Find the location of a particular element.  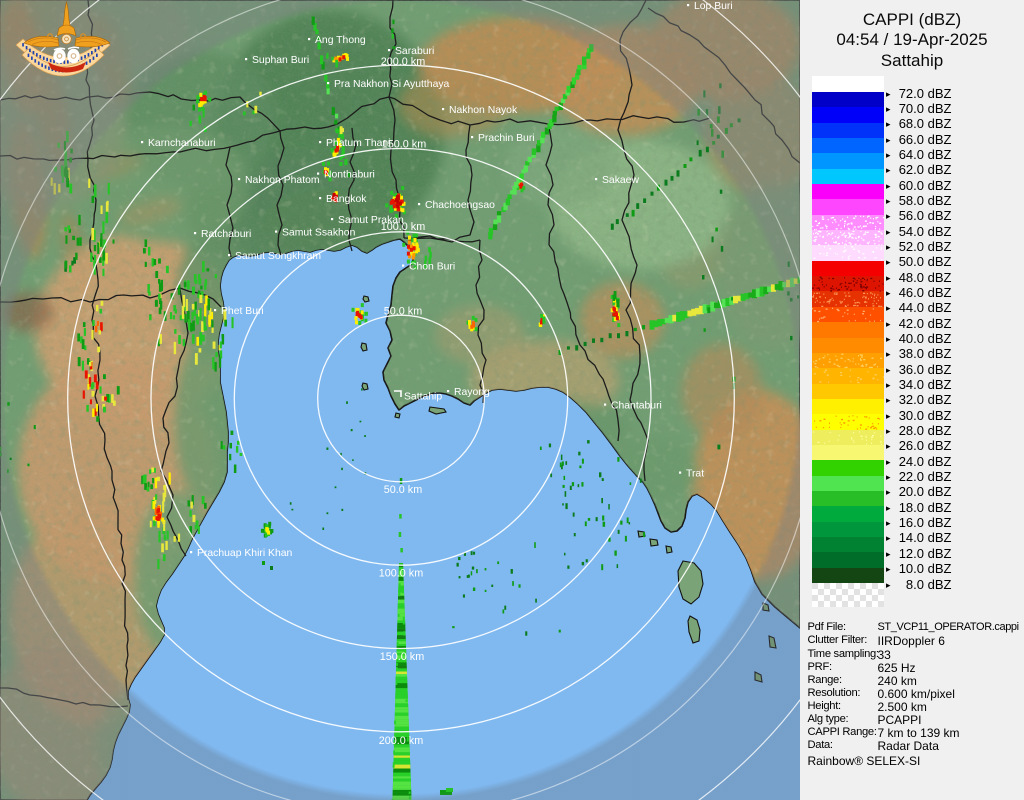

svg-text: Prachin Buri is located at coordinates (506, 138).